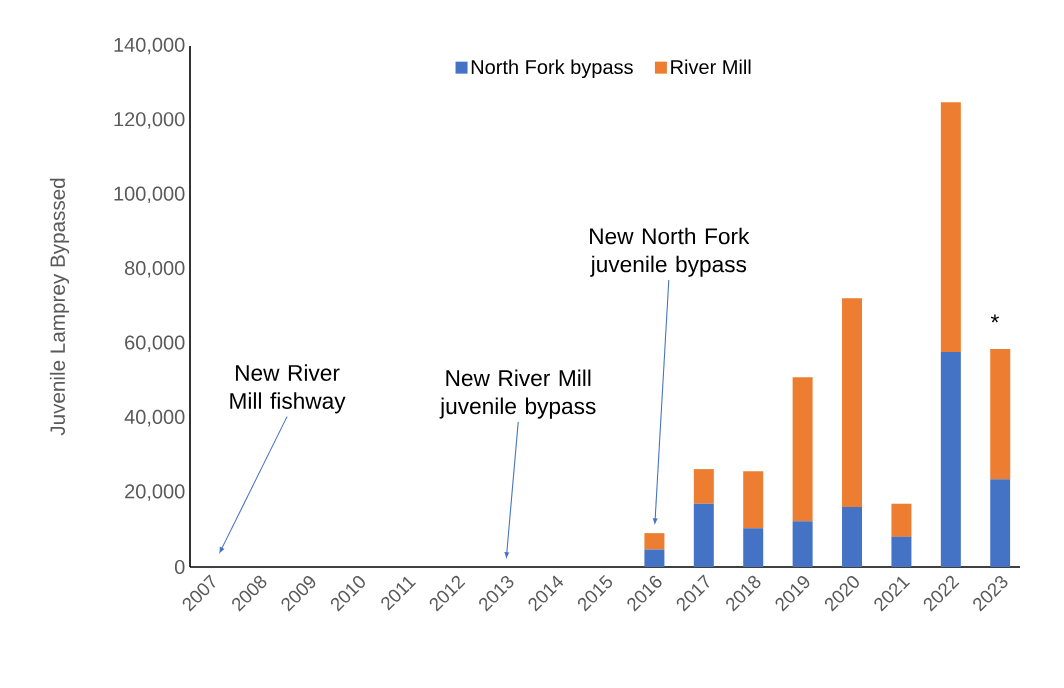 The height and width of the screenshot is (688, 1064). What do you see at coordinates (154, 418) in the screenshot?
I see `y-tick-label: 40,000` at bounding box center [154, 418].